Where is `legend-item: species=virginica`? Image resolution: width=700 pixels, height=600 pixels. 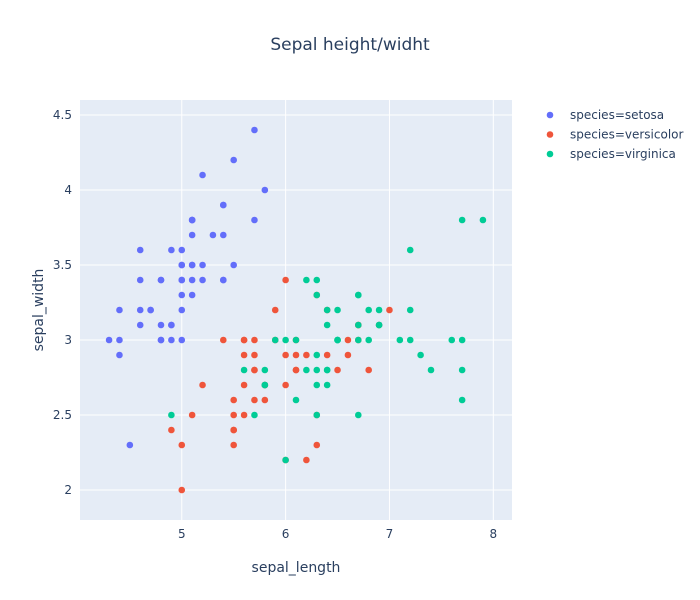 legend-item: species=virginica is located at coordinates (611, 154).